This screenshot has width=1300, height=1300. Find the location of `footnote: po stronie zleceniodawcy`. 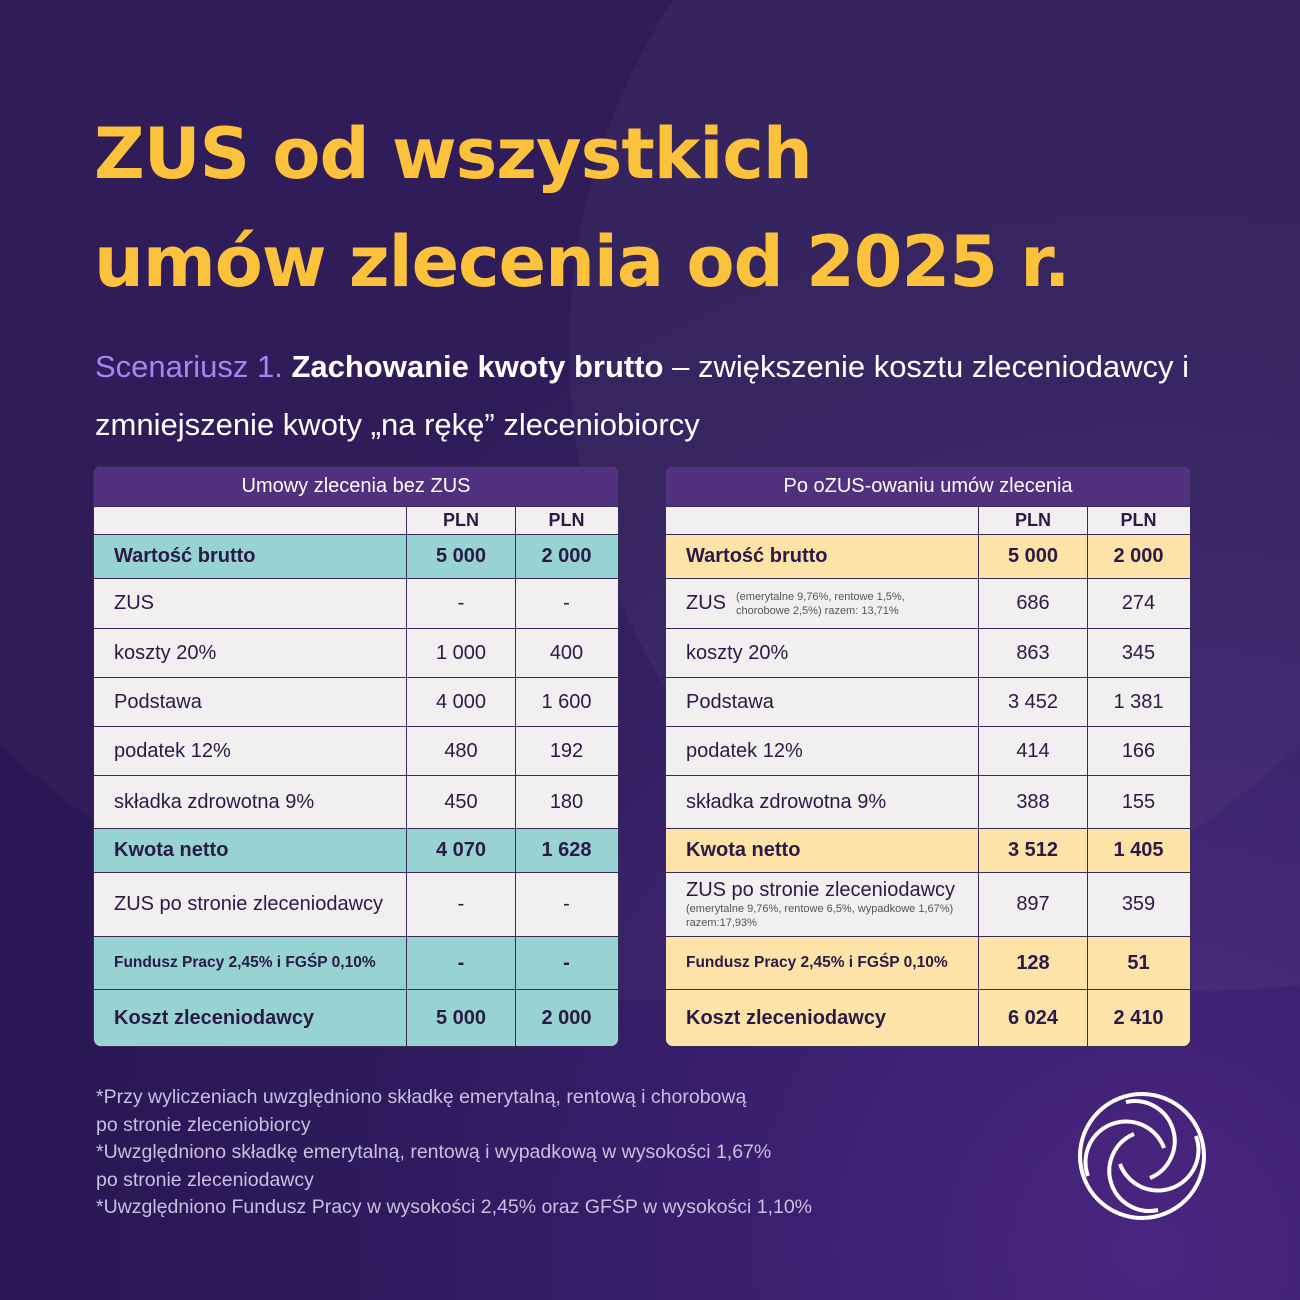

footnote: po stronie zleceniodawcy is located at coordinates (205, 1179).